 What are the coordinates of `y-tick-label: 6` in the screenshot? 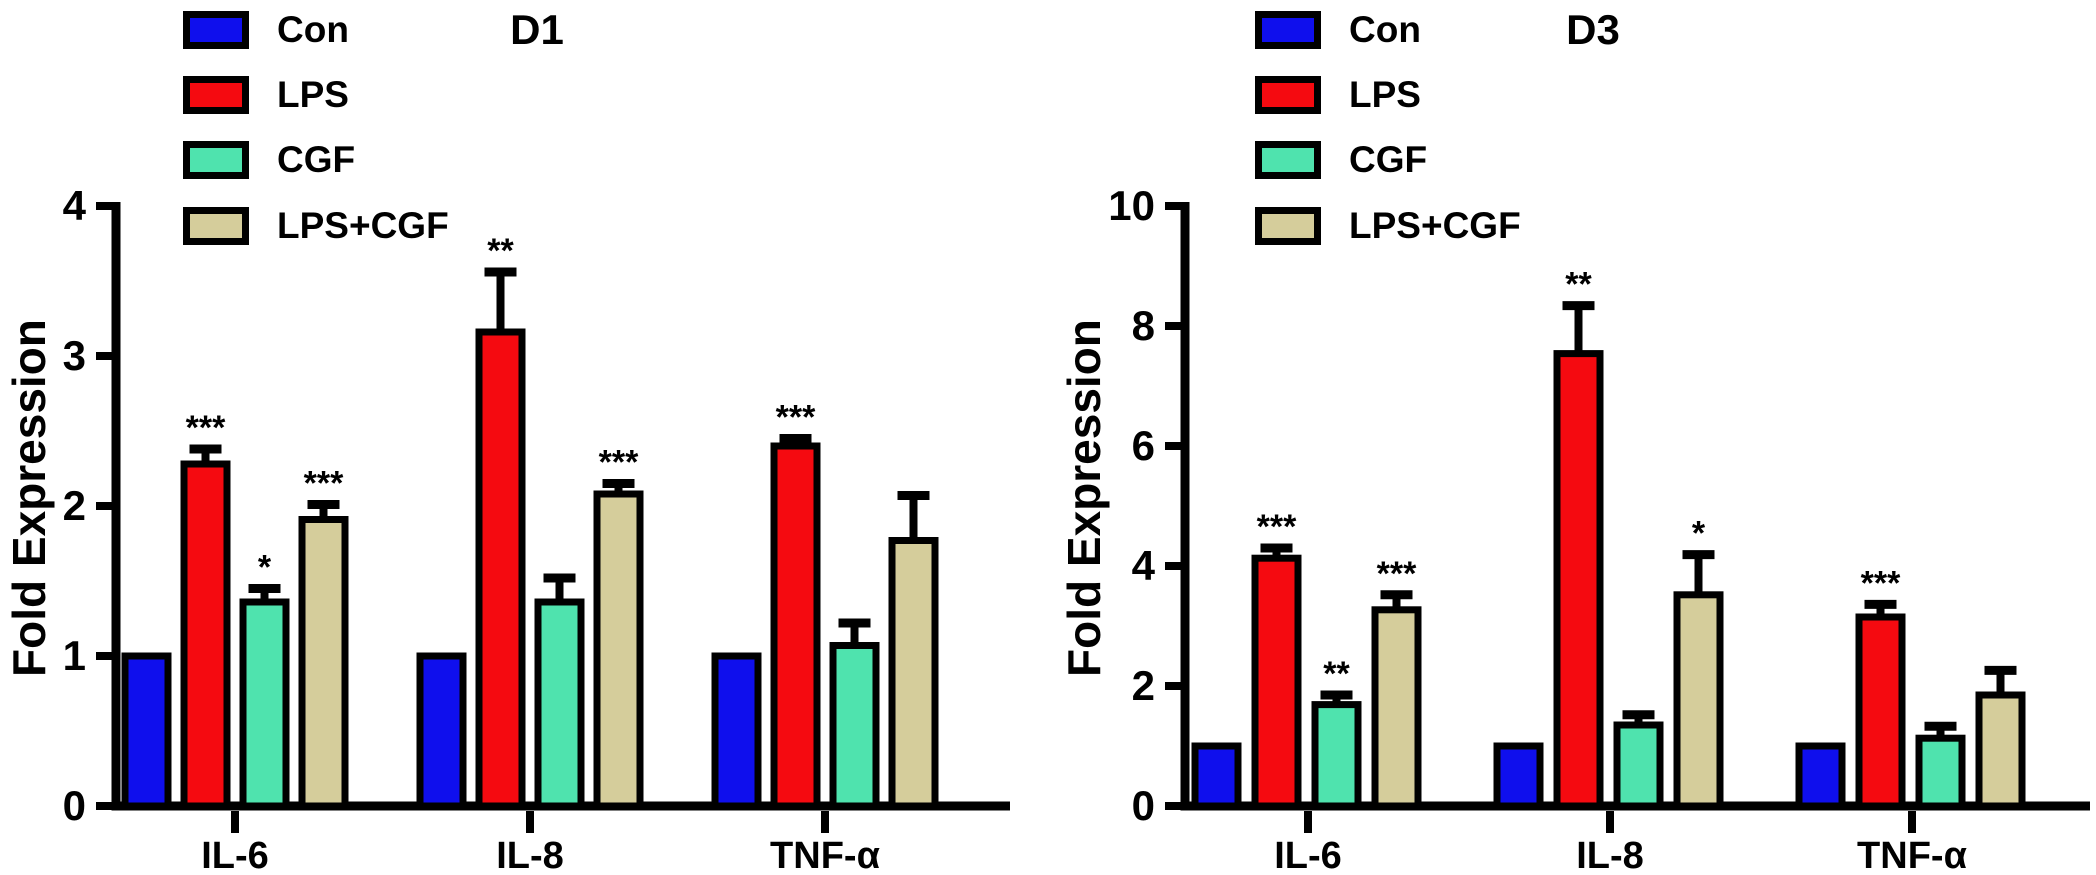 It's located at (1143, 445).